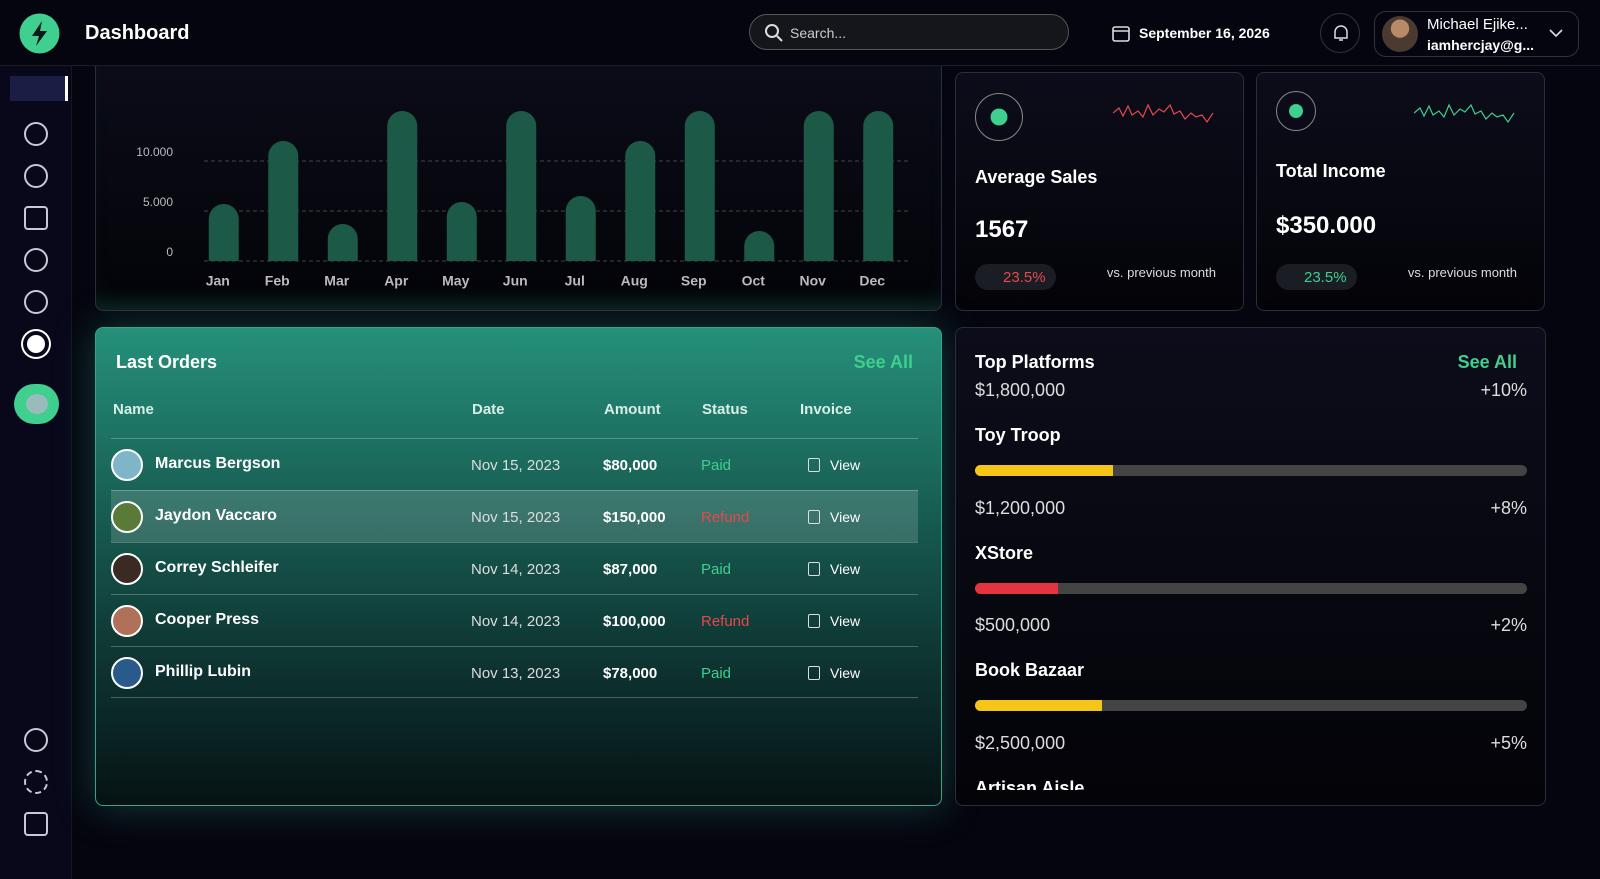 The height and width of the screenshot is (879, 1600). Describe the element at coordinates (36, 218) in the screenshot. I see `nav-products` at that location.